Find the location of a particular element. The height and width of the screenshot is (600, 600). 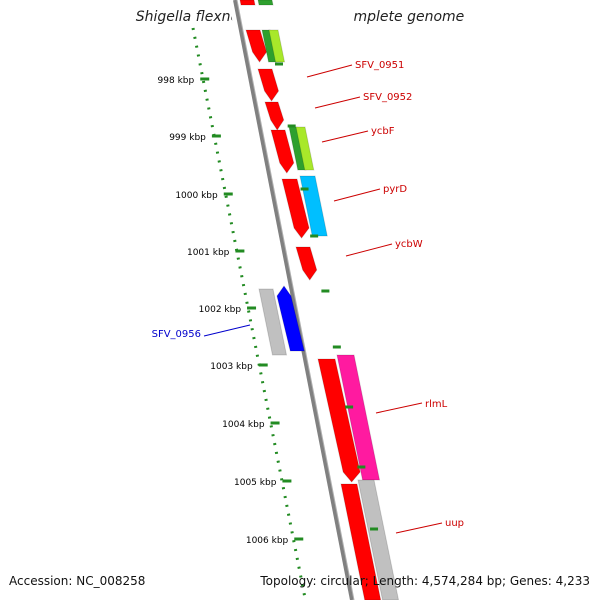

gene-label: uup is located at coordinates (454, 523).